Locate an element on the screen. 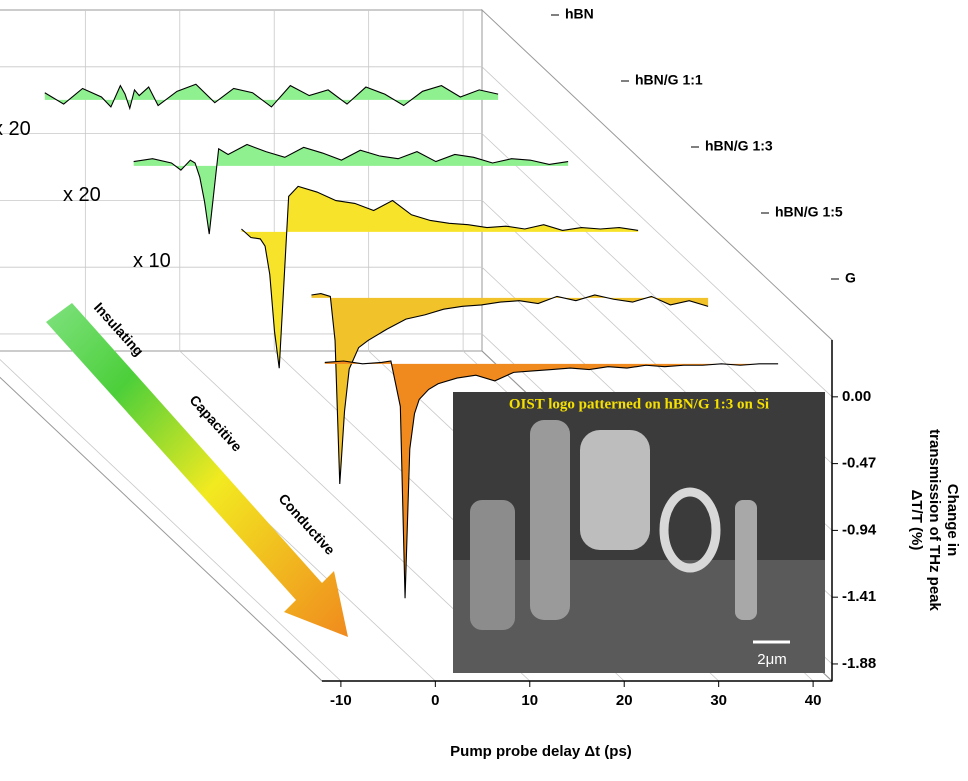 This screenshot has height=781, width=968. y-tick-label: -1.88 is located at coordinates (859, 663).